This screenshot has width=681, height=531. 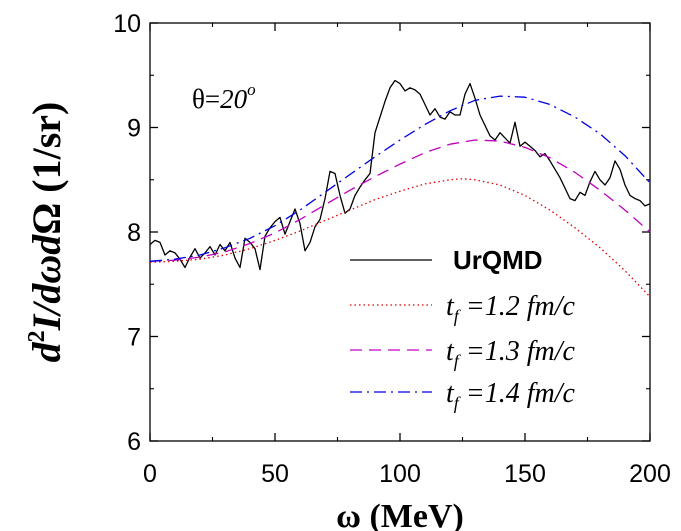 I want to click on x-axis-title: ω (MeV), so click(x=400, y=514).